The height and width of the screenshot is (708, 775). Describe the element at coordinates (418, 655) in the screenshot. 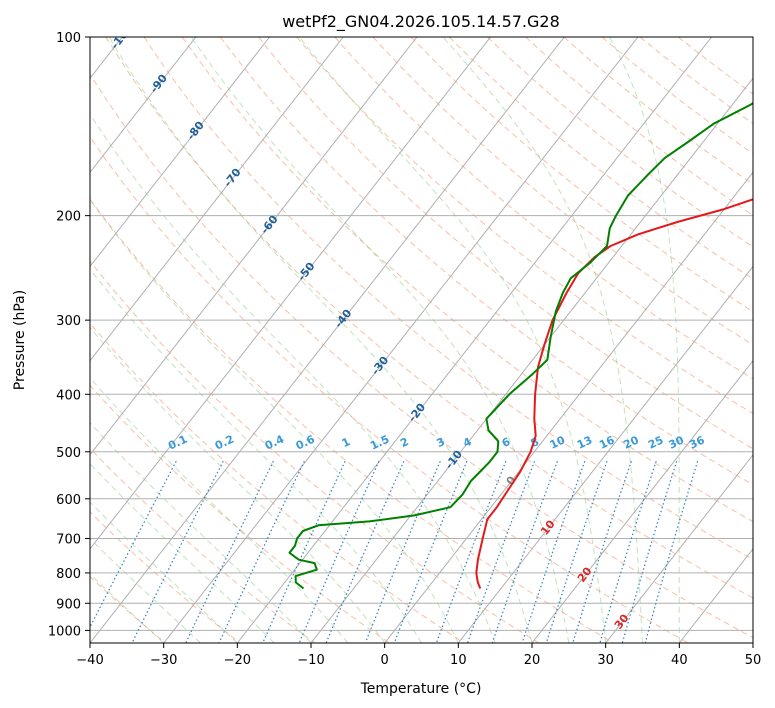

I see `x-axis-ticks: −40 −30 −20 −10 0 10 20 30 40 50` at that location.